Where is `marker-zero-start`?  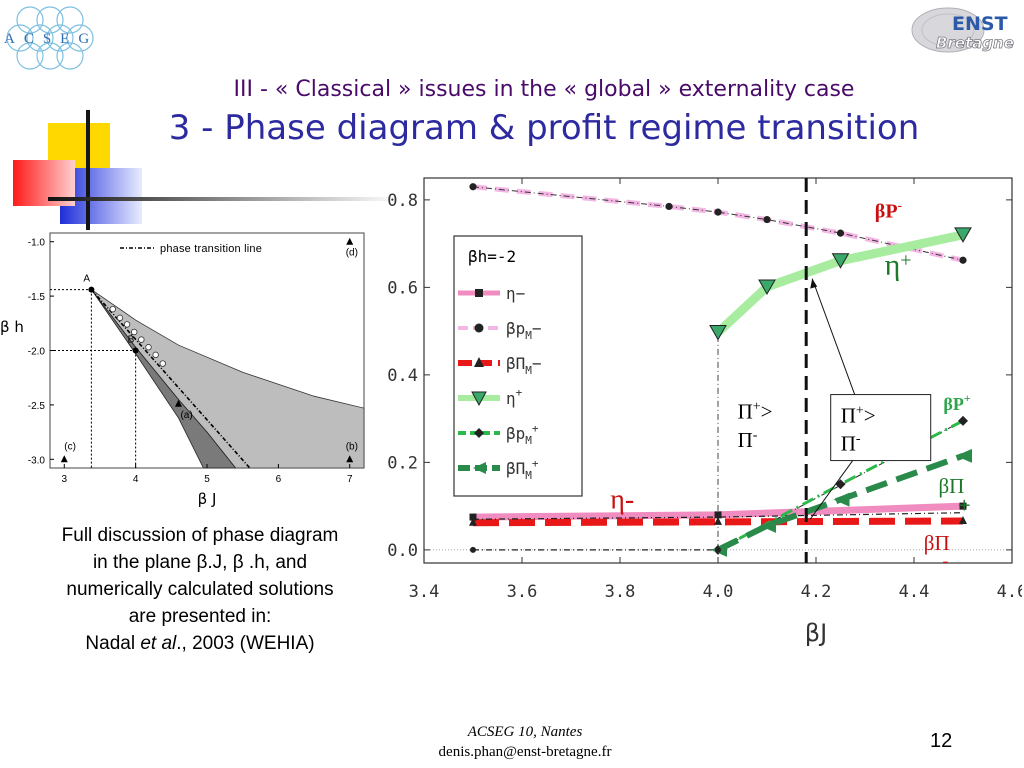
marker-zero-start is located at coordinates (473, 549).